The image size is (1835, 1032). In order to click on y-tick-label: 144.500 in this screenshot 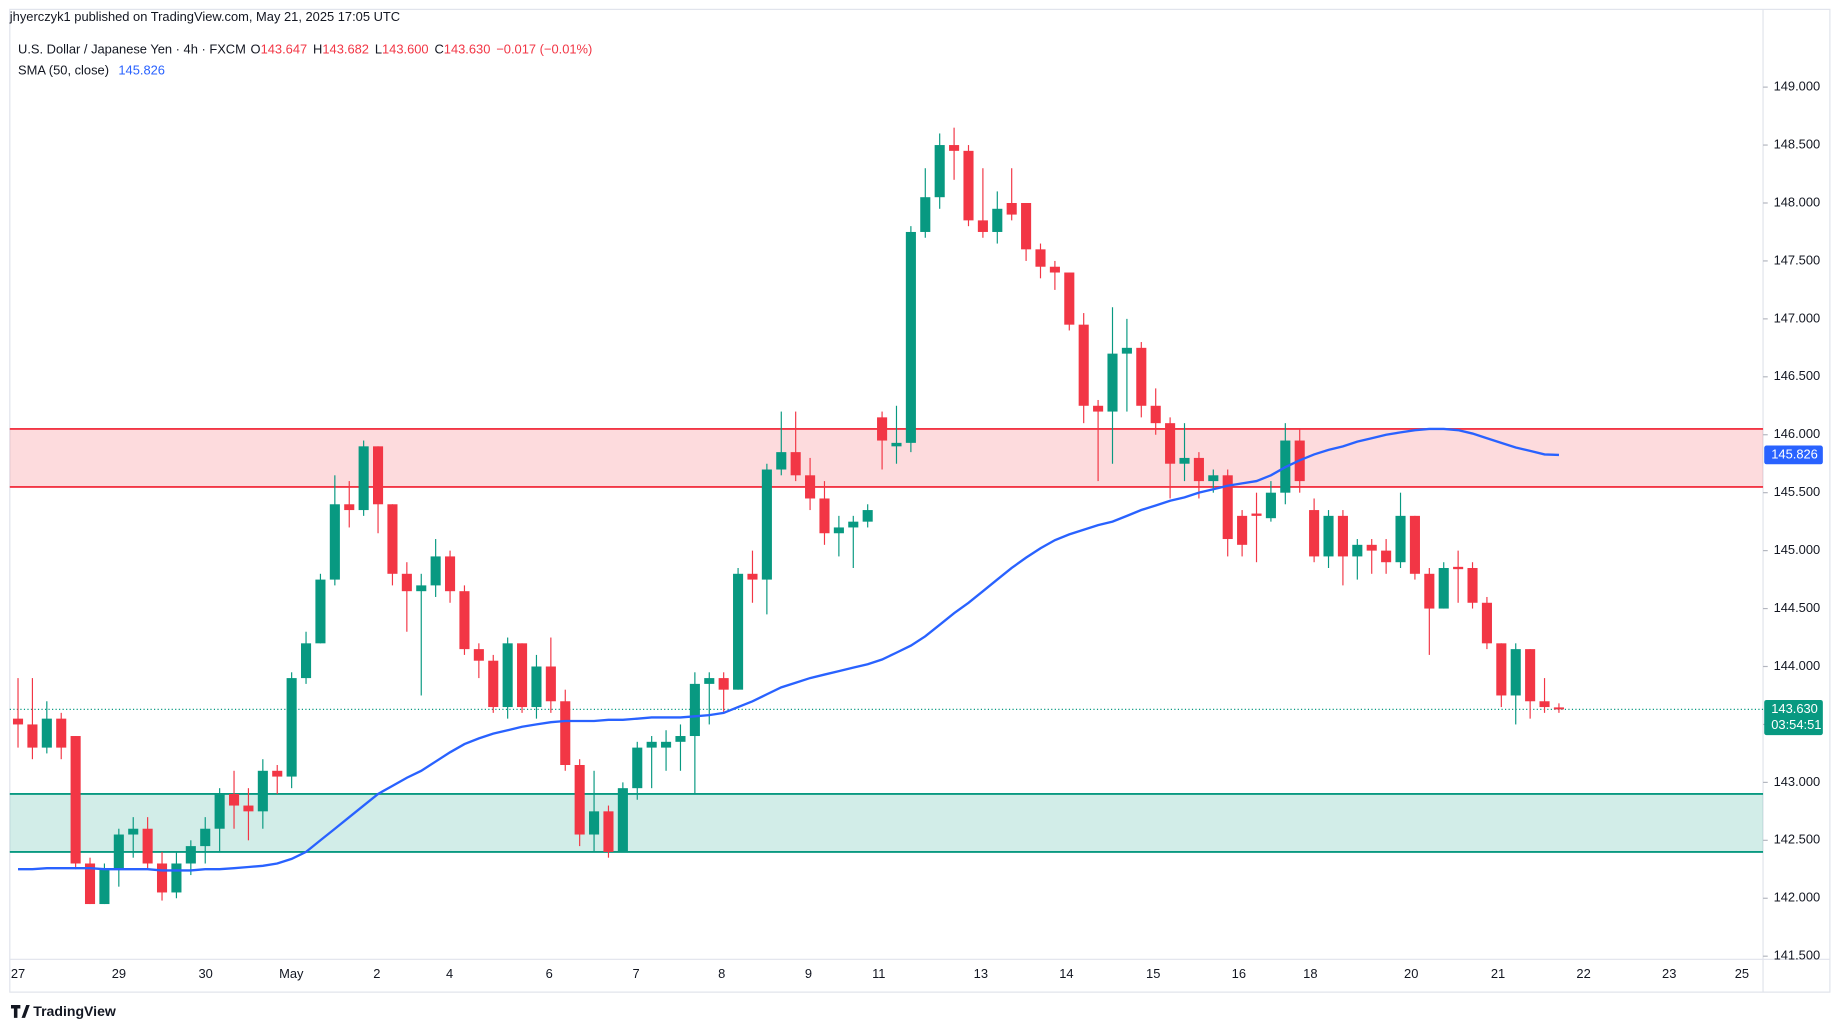, I will do `click(1797, 607)`.